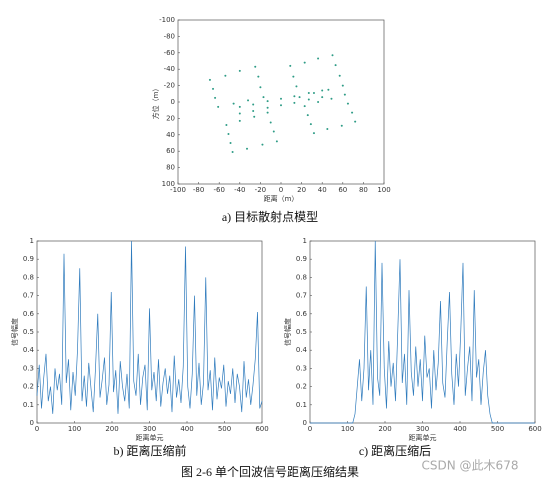 This screenshot has height=486, width=543. Describe the element at coordinates (170, 168) in the screenshot. I see `y-tick-label: 80` at that location.